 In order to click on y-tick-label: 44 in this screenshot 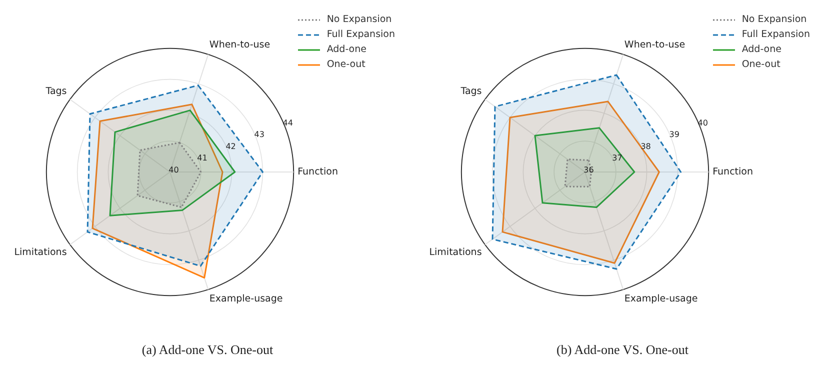, I will do `click(287, 123)`.